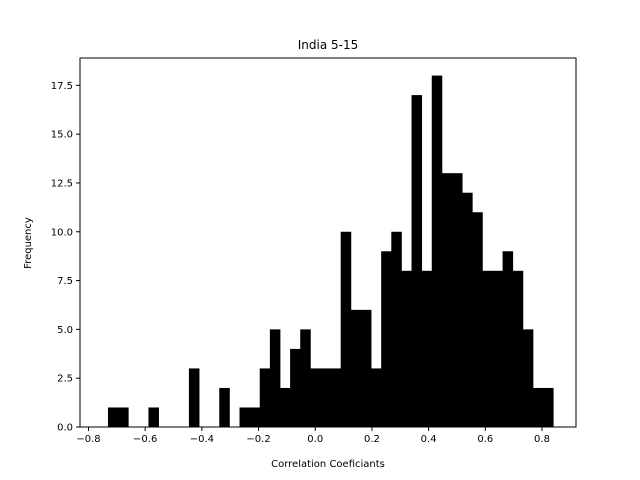 This screenshot has height=480, width=640. What do you see at coordinates (145, 439) in the screenshot?
I see `x-tick-label: −0.6` at bounding box center [145, 439].